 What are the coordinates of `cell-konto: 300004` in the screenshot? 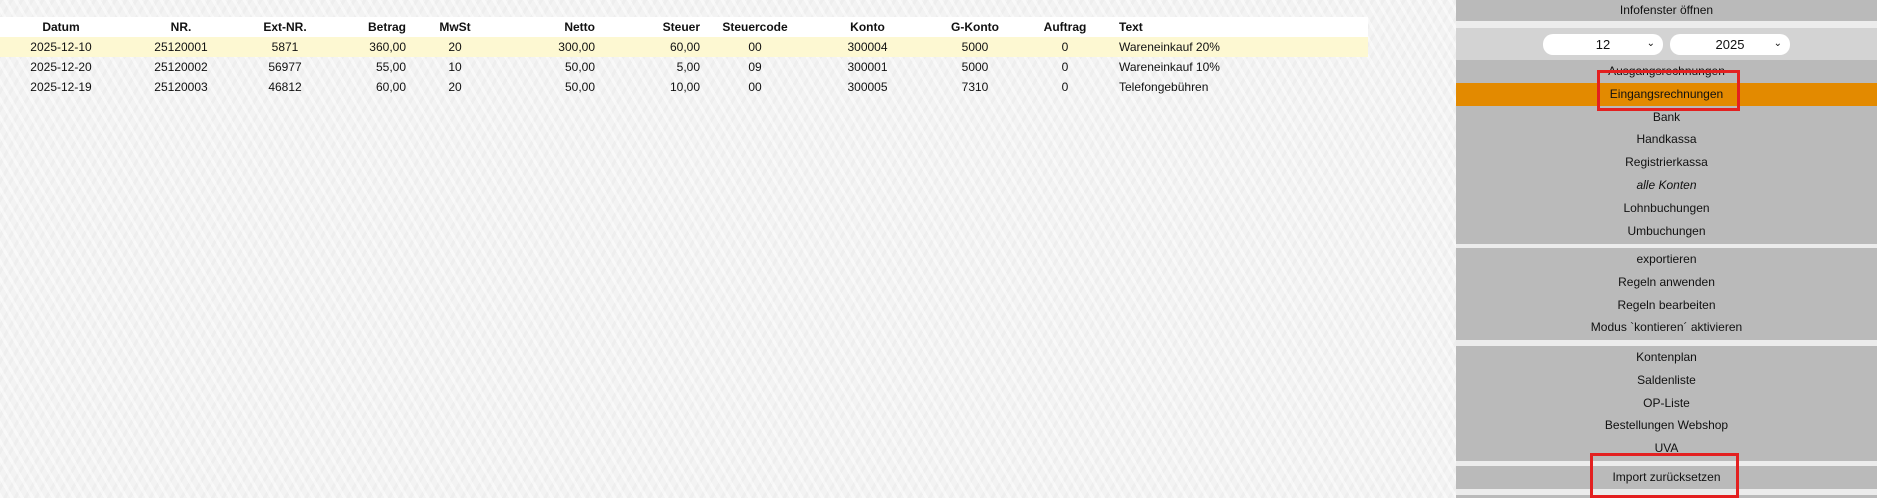 It's located at (867, 47).